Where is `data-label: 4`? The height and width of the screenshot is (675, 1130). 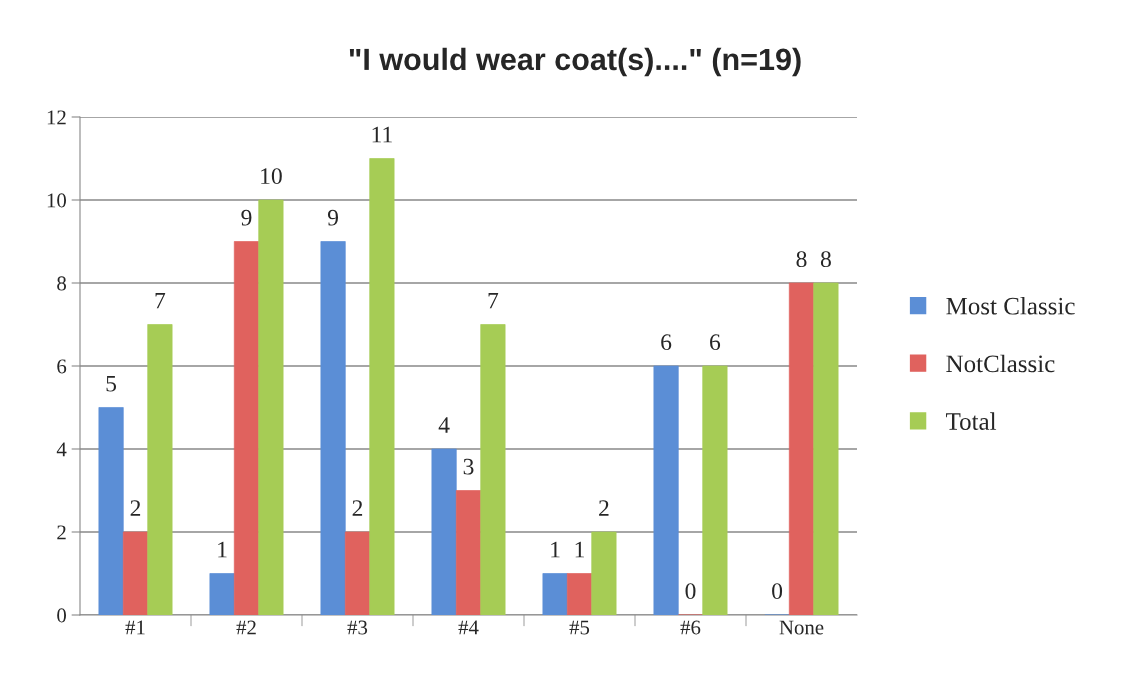
data-label: 4 is located at coordinates (444, 425).